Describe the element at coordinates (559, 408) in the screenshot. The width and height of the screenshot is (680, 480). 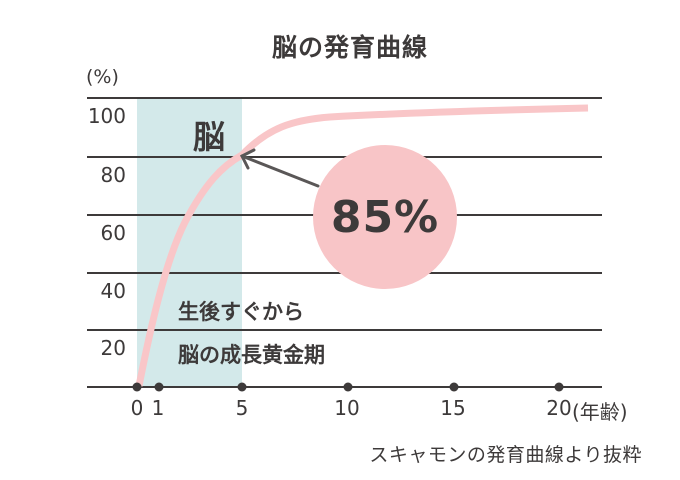
I see `x-tick-20: 20` at that location.